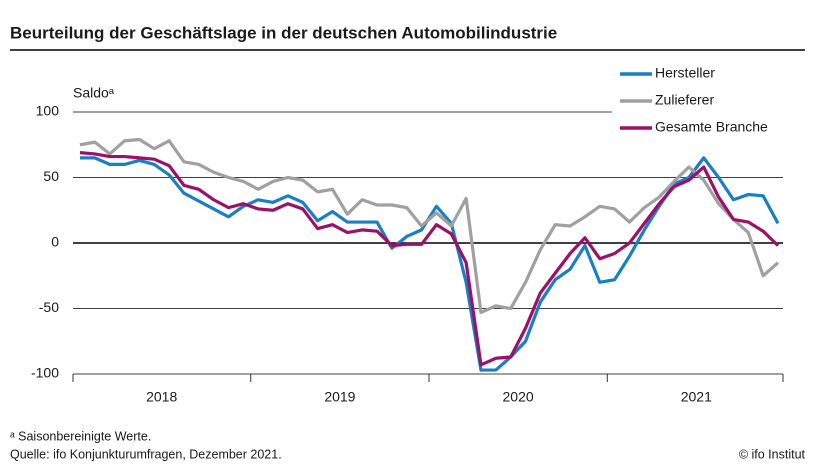 Image resolution: width=828 pixels, height=471 pixels. Describe the element at coordinates (51, 176) in the screenshot. I see `y-tick-label: 50` at that location.